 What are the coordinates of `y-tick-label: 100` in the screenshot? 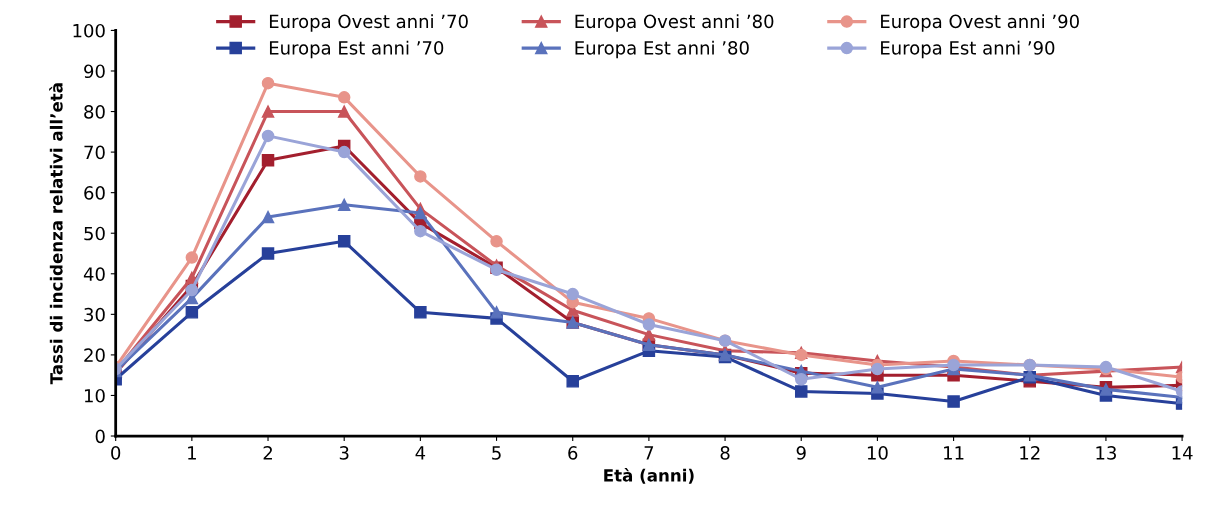 It's located at (89, 30).